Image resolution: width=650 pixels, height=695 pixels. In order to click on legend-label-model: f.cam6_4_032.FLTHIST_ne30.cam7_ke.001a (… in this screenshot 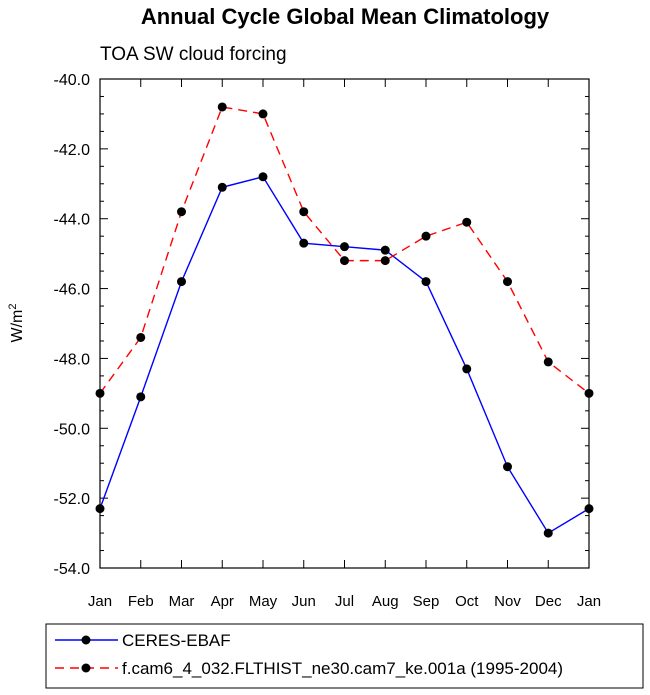, I will do `click(342, 668)`.